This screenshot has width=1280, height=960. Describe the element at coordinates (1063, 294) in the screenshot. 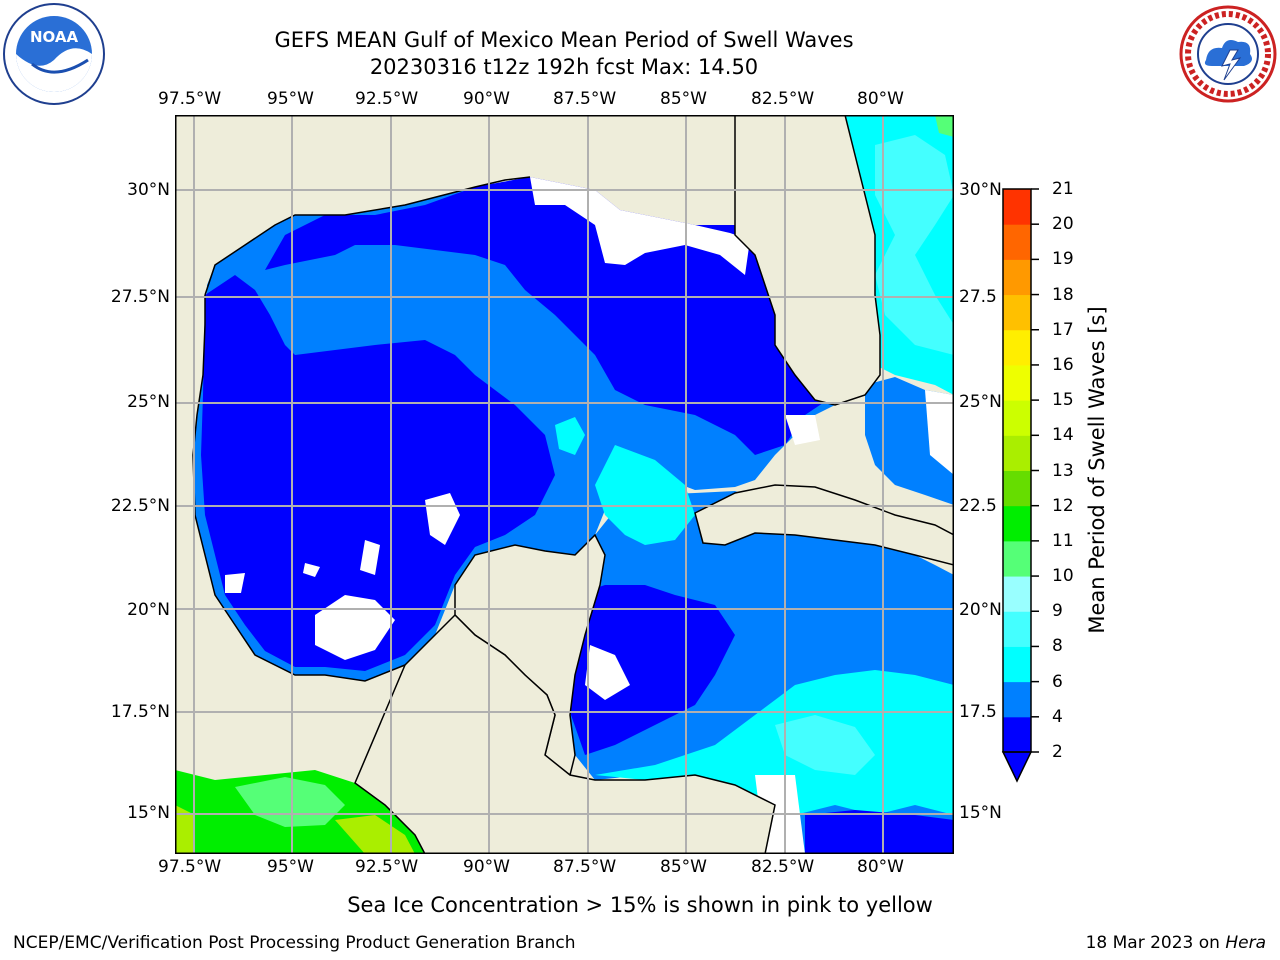

I see `colorbar-tick-label: 18` at that location.